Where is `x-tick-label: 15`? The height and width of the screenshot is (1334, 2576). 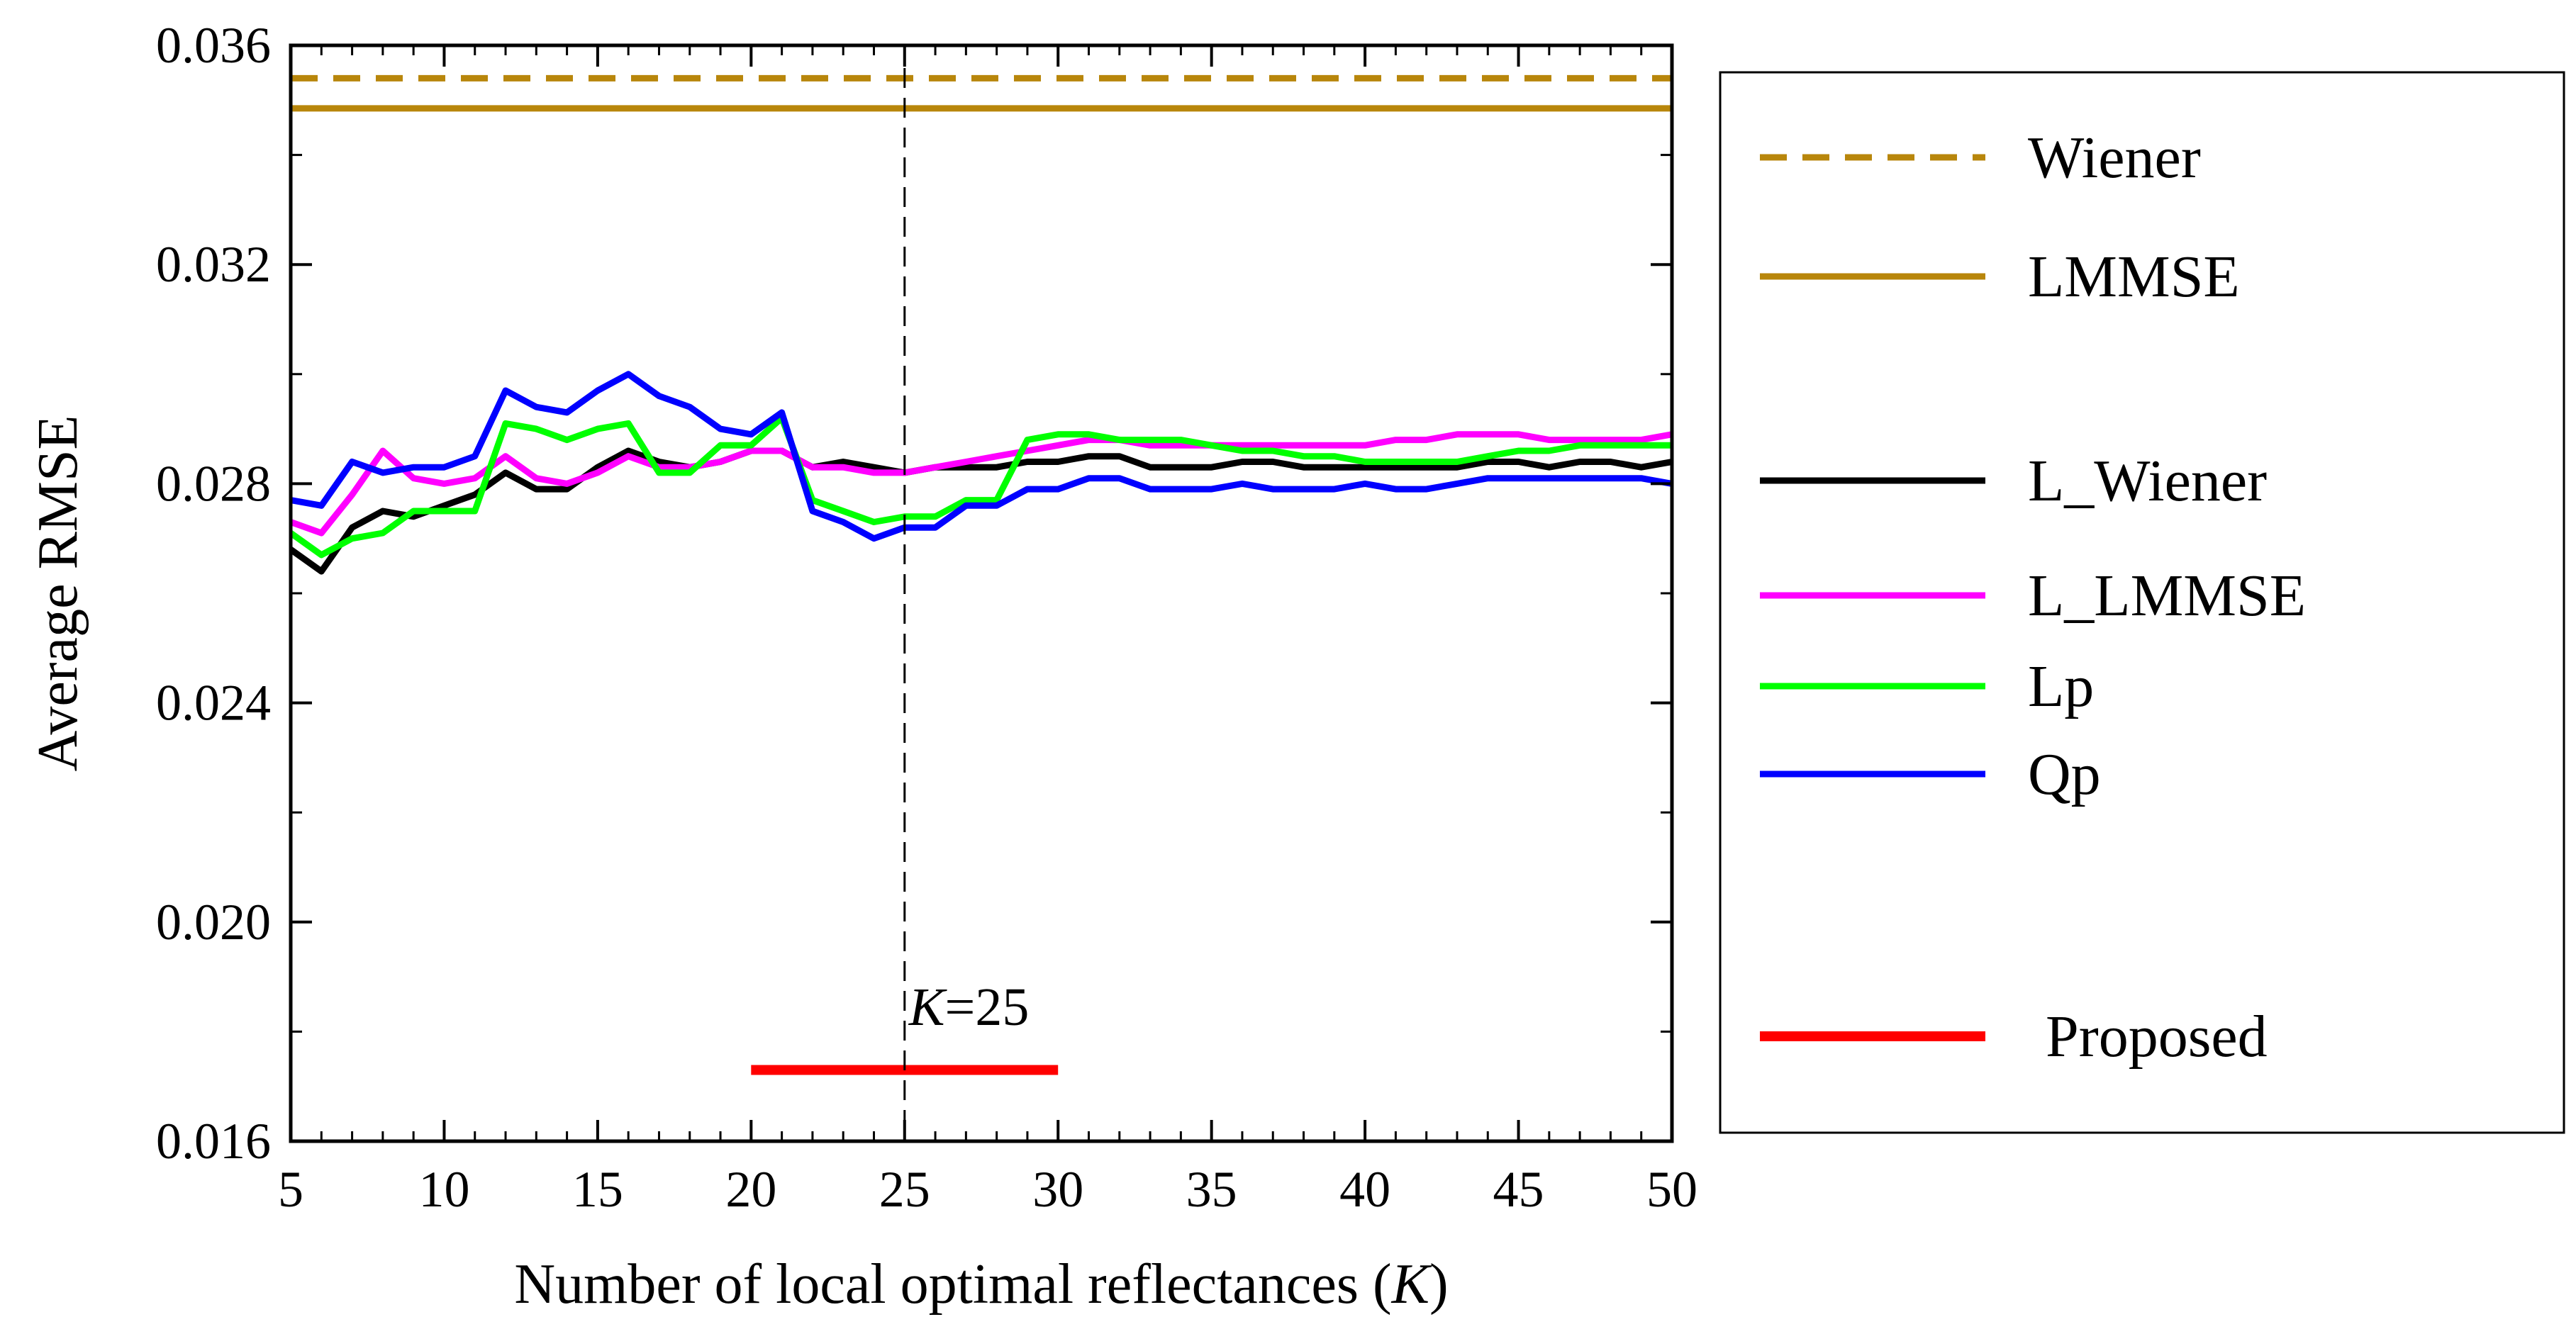
x-tick-label: 15 is located at coordinates (597, 1189).